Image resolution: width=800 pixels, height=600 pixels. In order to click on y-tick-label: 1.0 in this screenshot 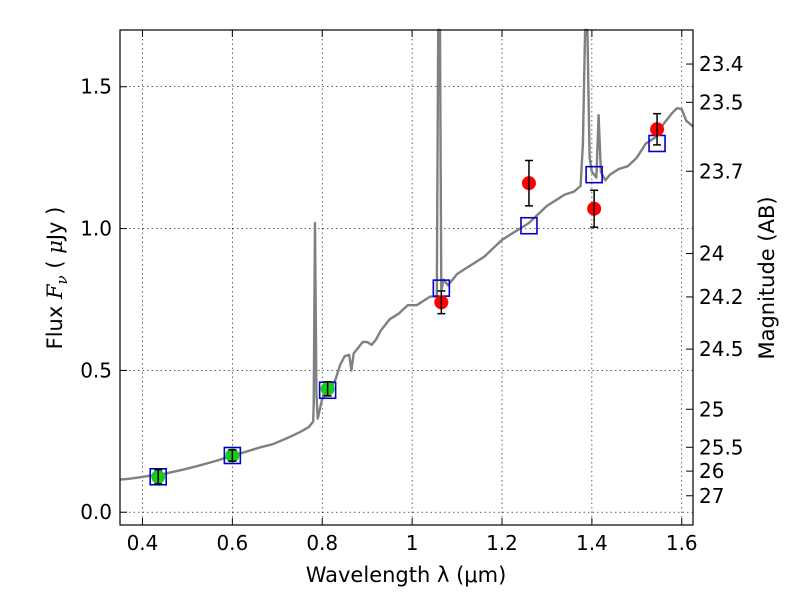, I will do `click(96, 229)`.